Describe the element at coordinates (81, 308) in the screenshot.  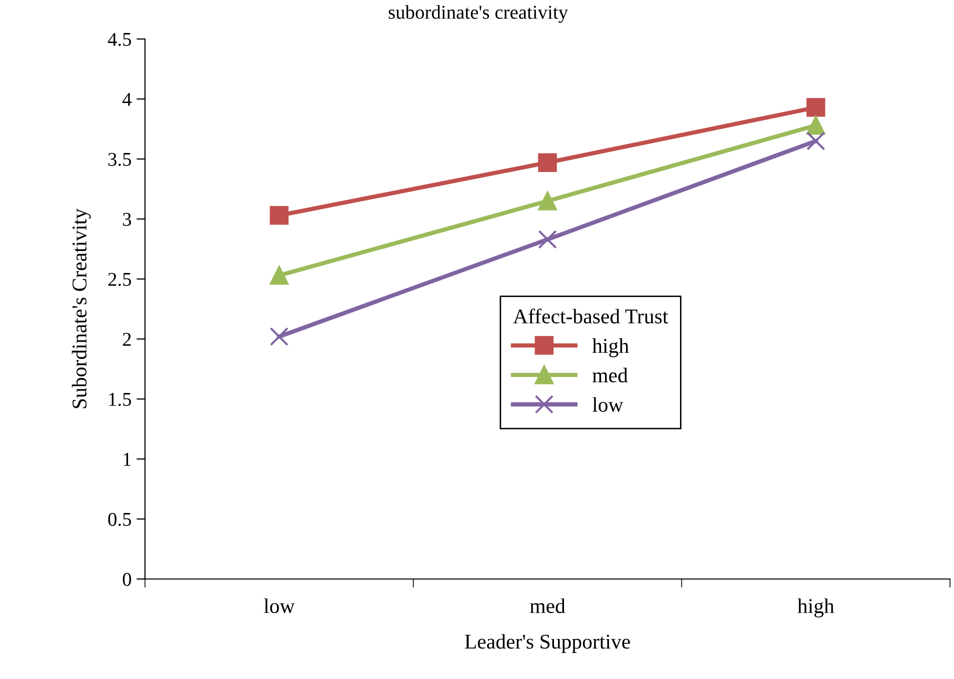
I see `y-axis-title: Subordinate's Creativity` at that location.